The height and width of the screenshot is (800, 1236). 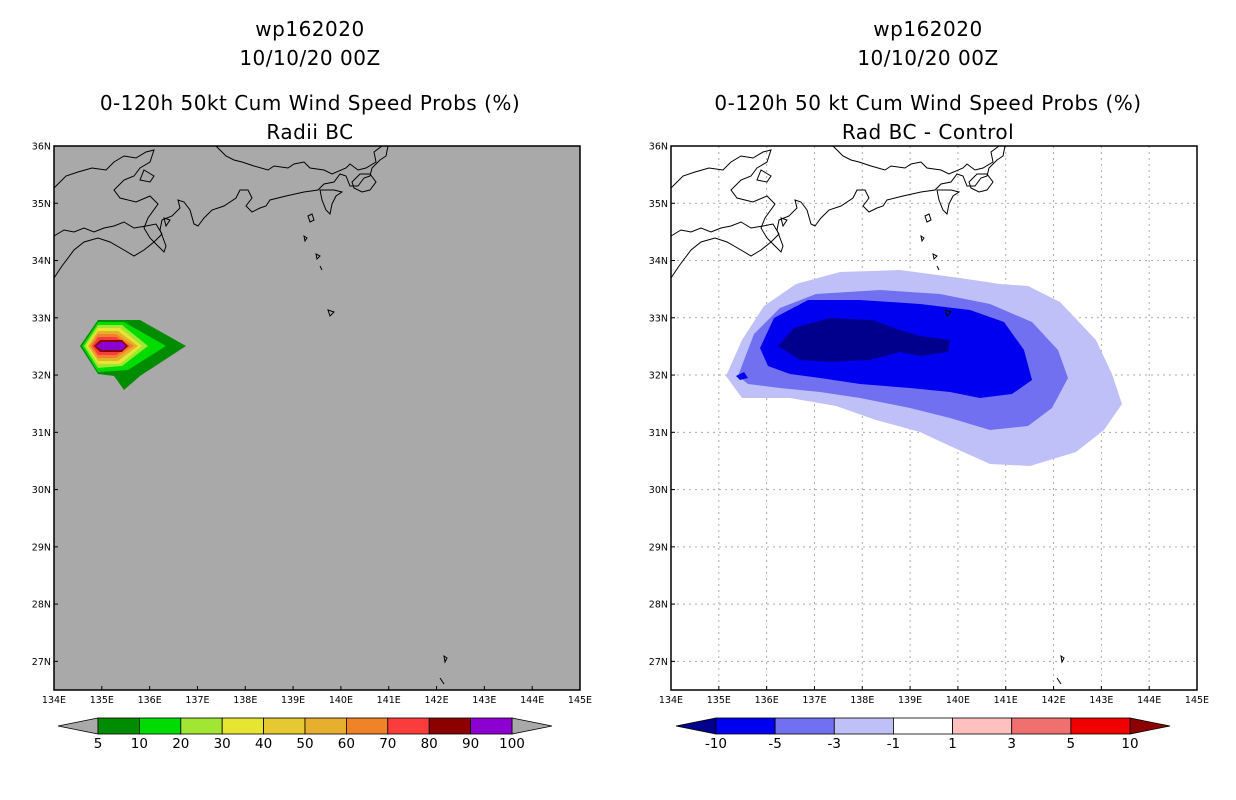 What do you see at coordinates (1011, 744) in the screenshot?
I see `colorbar-label: 3` at bounding box center [1011, 744].